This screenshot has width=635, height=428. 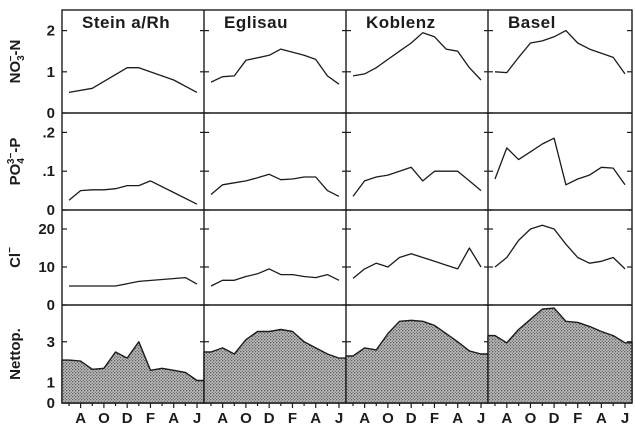 I want to click on site-title-stein-a-rh: Stein a/Rh, so click(x=126, y=22).